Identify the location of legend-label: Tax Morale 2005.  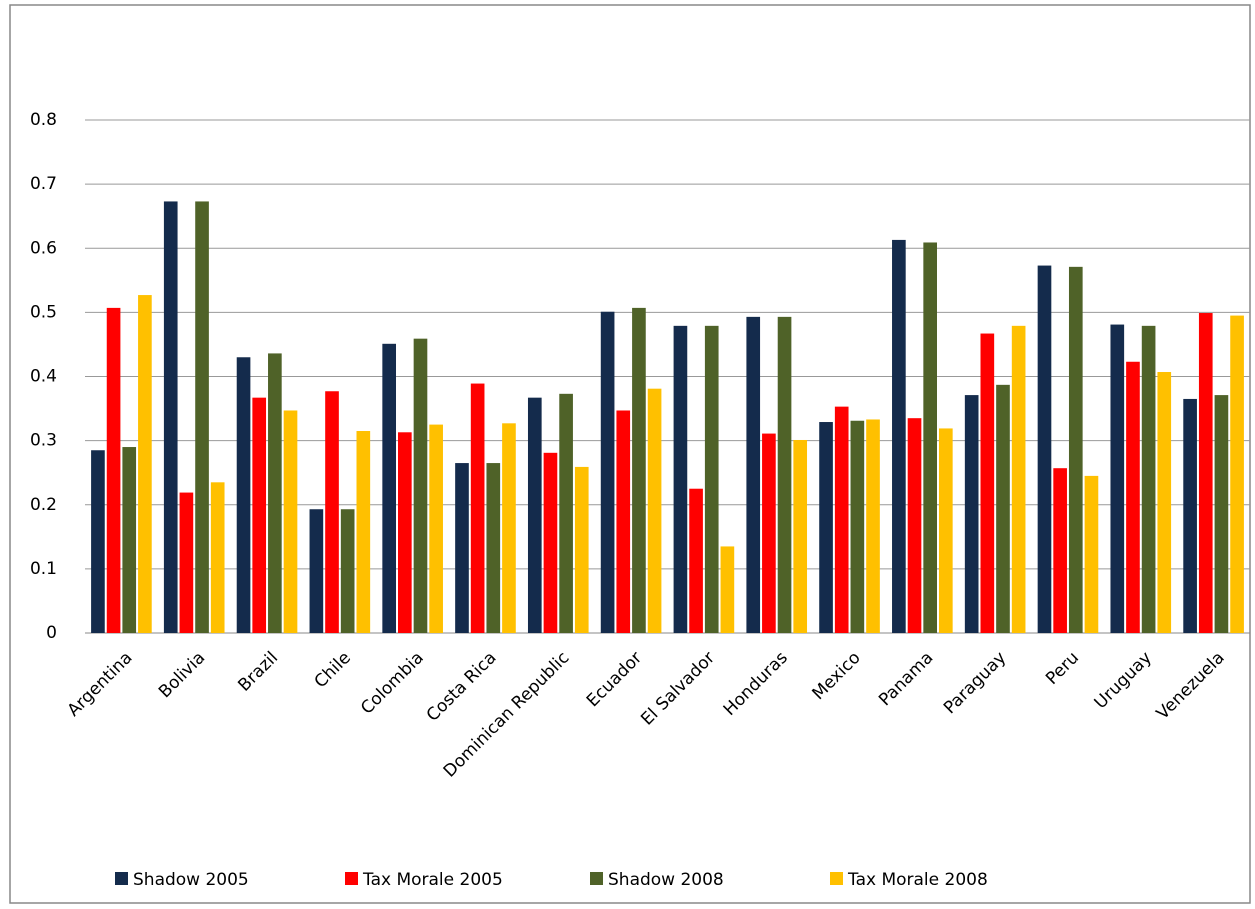
(432, 880).